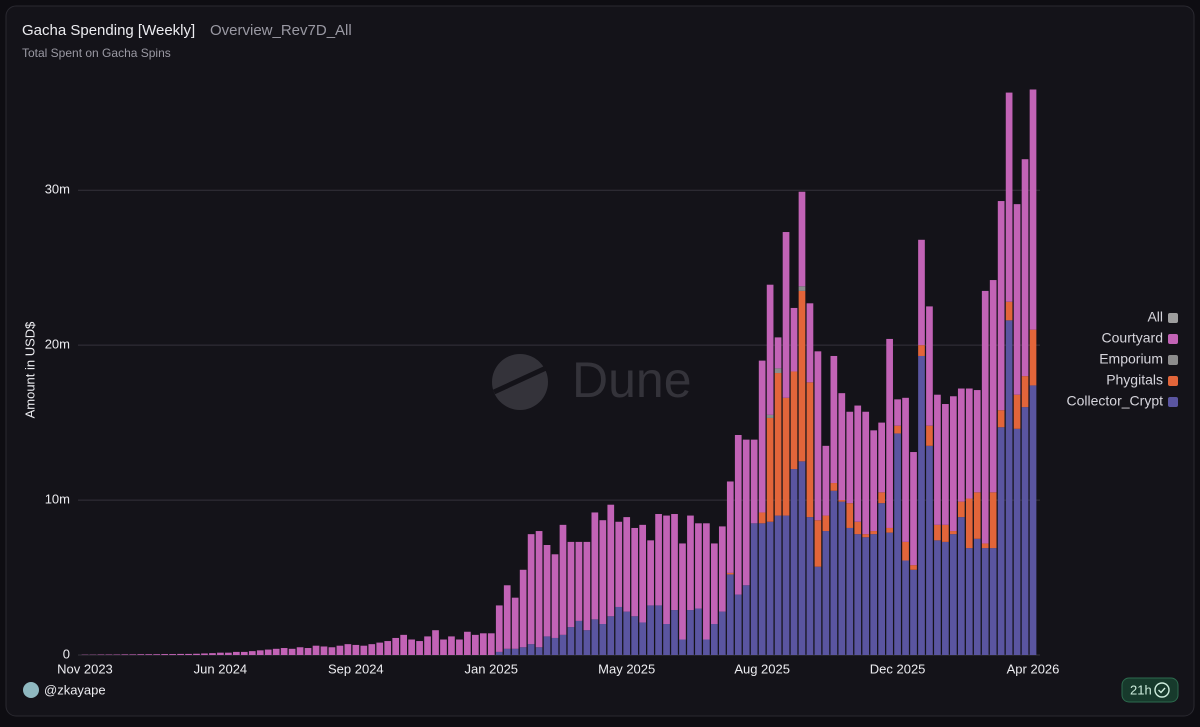 This screenshot has width=1200, height=727. What do you see at coordinates (108, 30) in the screenshot?
I see `chart-title: Gacha Spending [Weekly]` at bounding box center [108, 30].